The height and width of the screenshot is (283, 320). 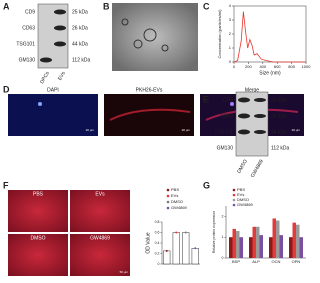 I want to click on x-tick-label: 200, so click(x=248, y=66).